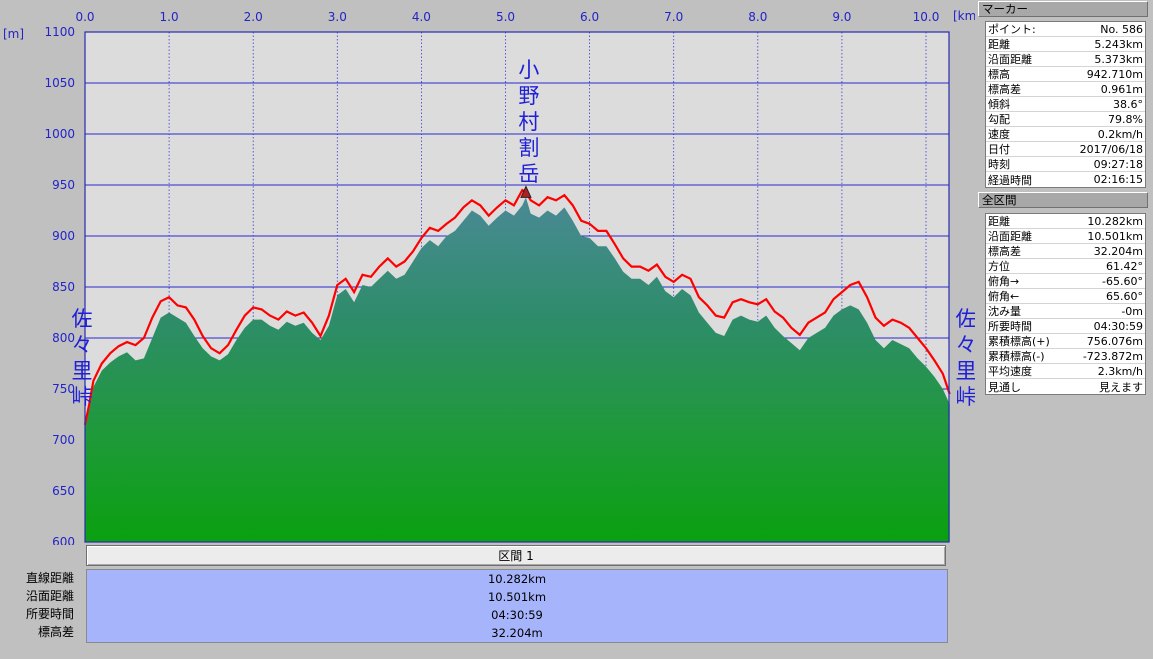 Image resolution: width=1153 pixels, height=659 pixels. Describe the element at coordinates (1114, 74) in the screenshot. I see `info-value: 942.710m` at that location.